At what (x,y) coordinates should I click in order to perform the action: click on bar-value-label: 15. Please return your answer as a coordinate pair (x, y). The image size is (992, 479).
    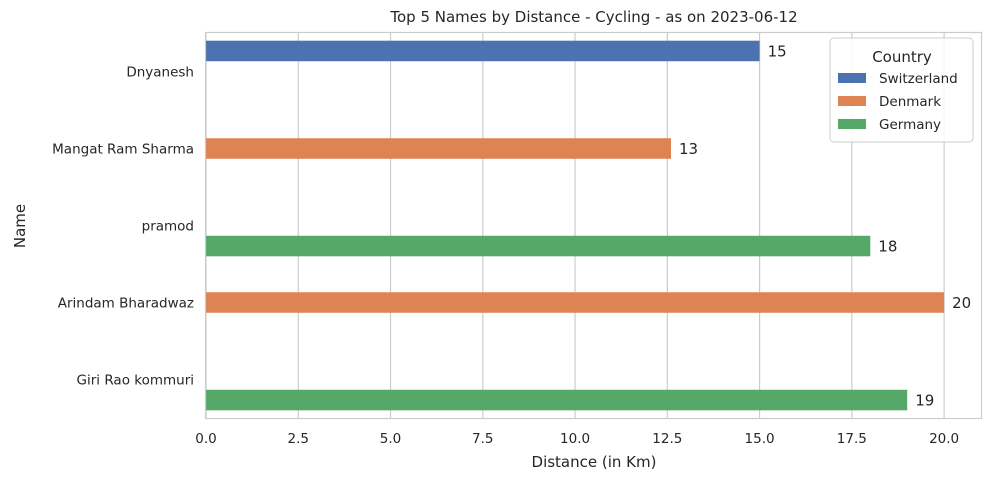
    Looking at the image, I should click on (777, 51).